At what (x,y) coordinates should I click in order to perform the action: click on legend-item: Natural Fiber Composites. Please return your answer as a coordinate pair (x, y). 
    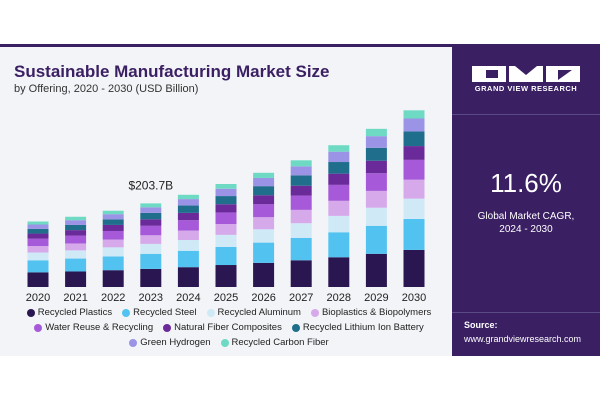
    Looking at the image, I should click on (222, 327).